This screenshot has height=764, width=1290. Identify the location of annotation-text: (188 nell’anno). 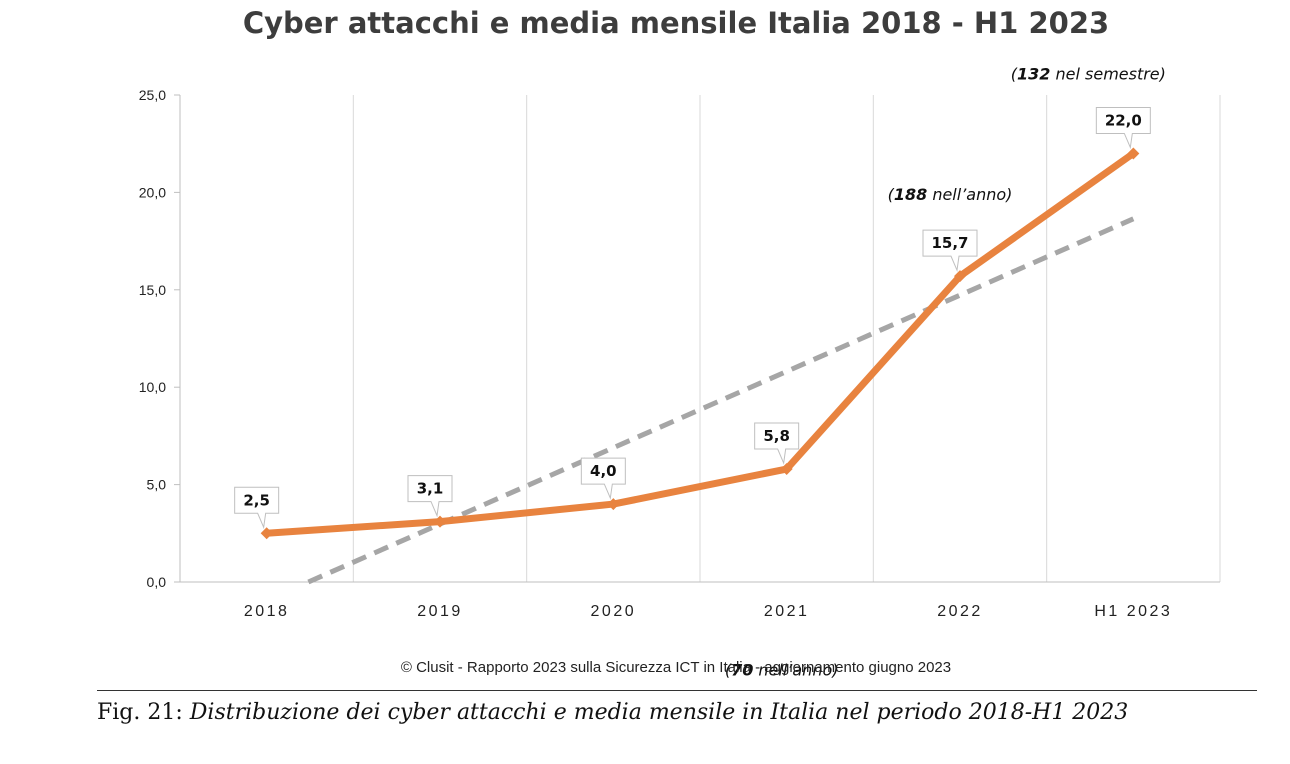
(950, 194).